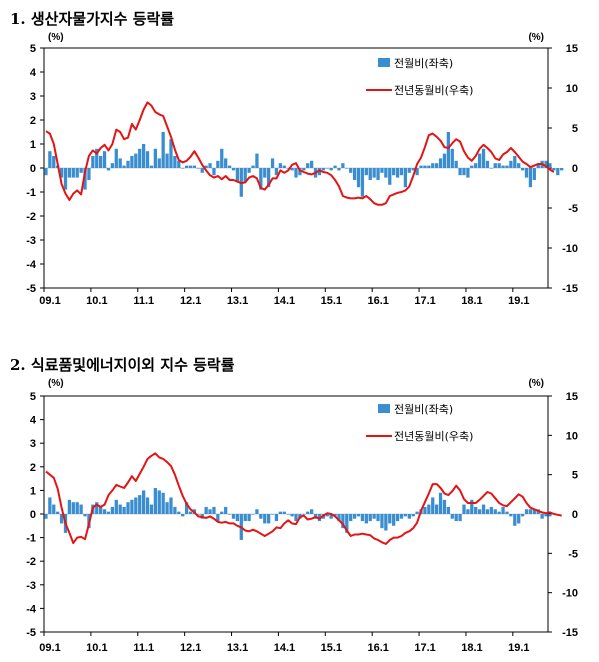 This screenshot has height=662, width=599. Describe the element at coordinates (56, 37) in the screenshot. I see `y-left-unit: (%)` at that location.